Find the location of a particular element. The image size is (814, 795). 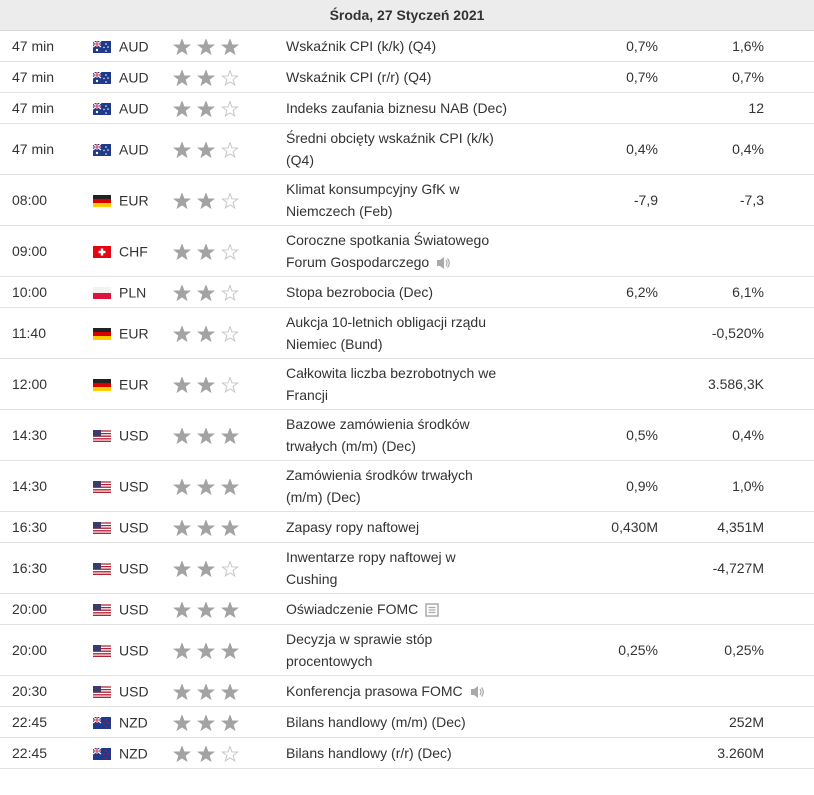

event-wrap: Bilans handlowy (r/r) (Dec) is located at coordinates (397, 753).